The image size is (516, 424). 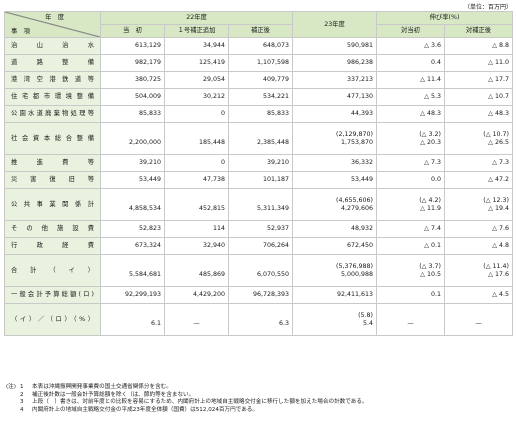 I want to click on cell-value: 0.1, so click(x=435, y=295).